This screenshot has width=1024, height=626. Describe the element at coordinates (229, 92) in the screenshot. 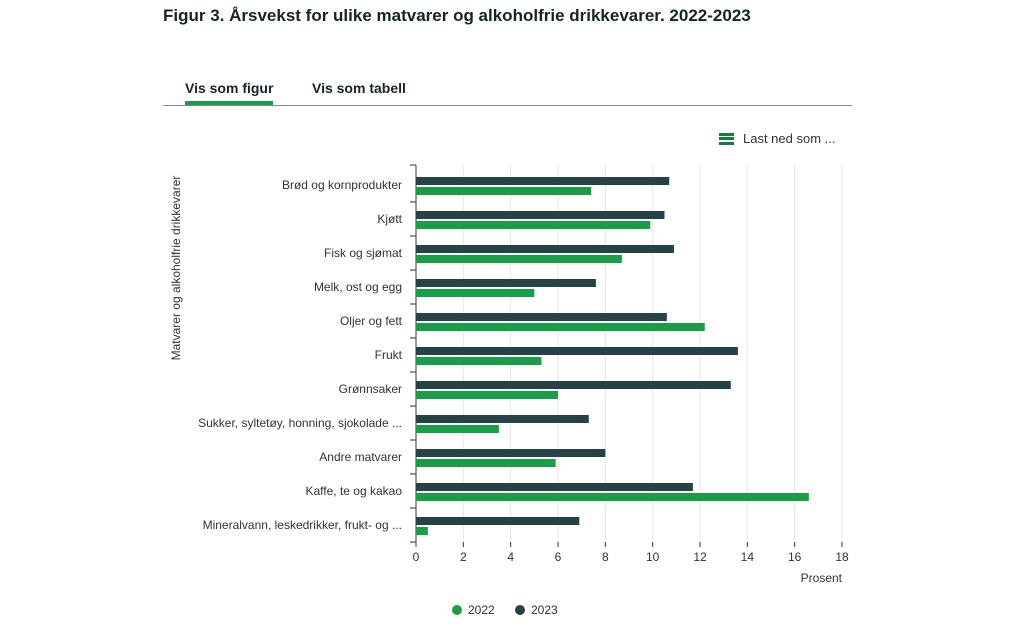

I see `tab-figure: Vis som figur` at that location.